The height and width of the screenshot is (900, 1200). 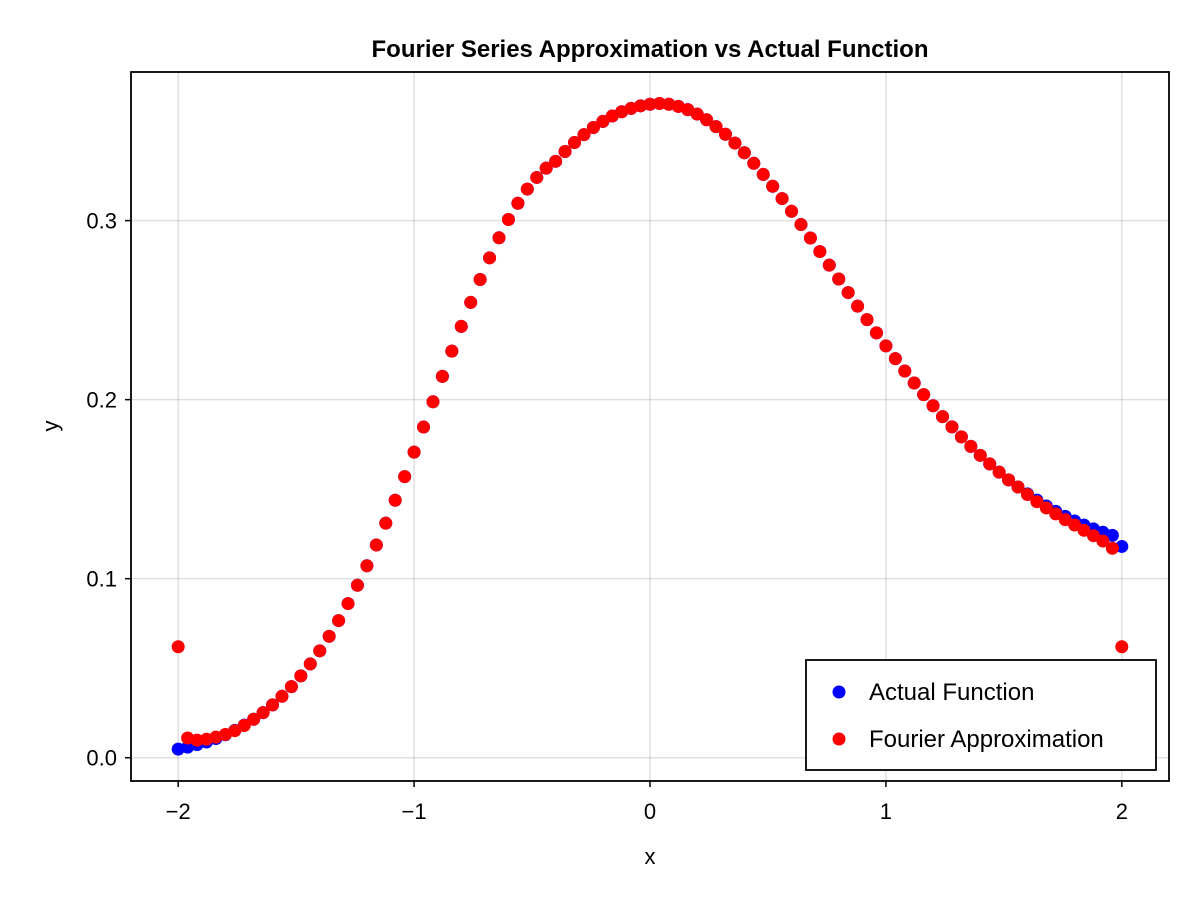 I want to click on x-axis-label: x, so click(x=650, y=856).